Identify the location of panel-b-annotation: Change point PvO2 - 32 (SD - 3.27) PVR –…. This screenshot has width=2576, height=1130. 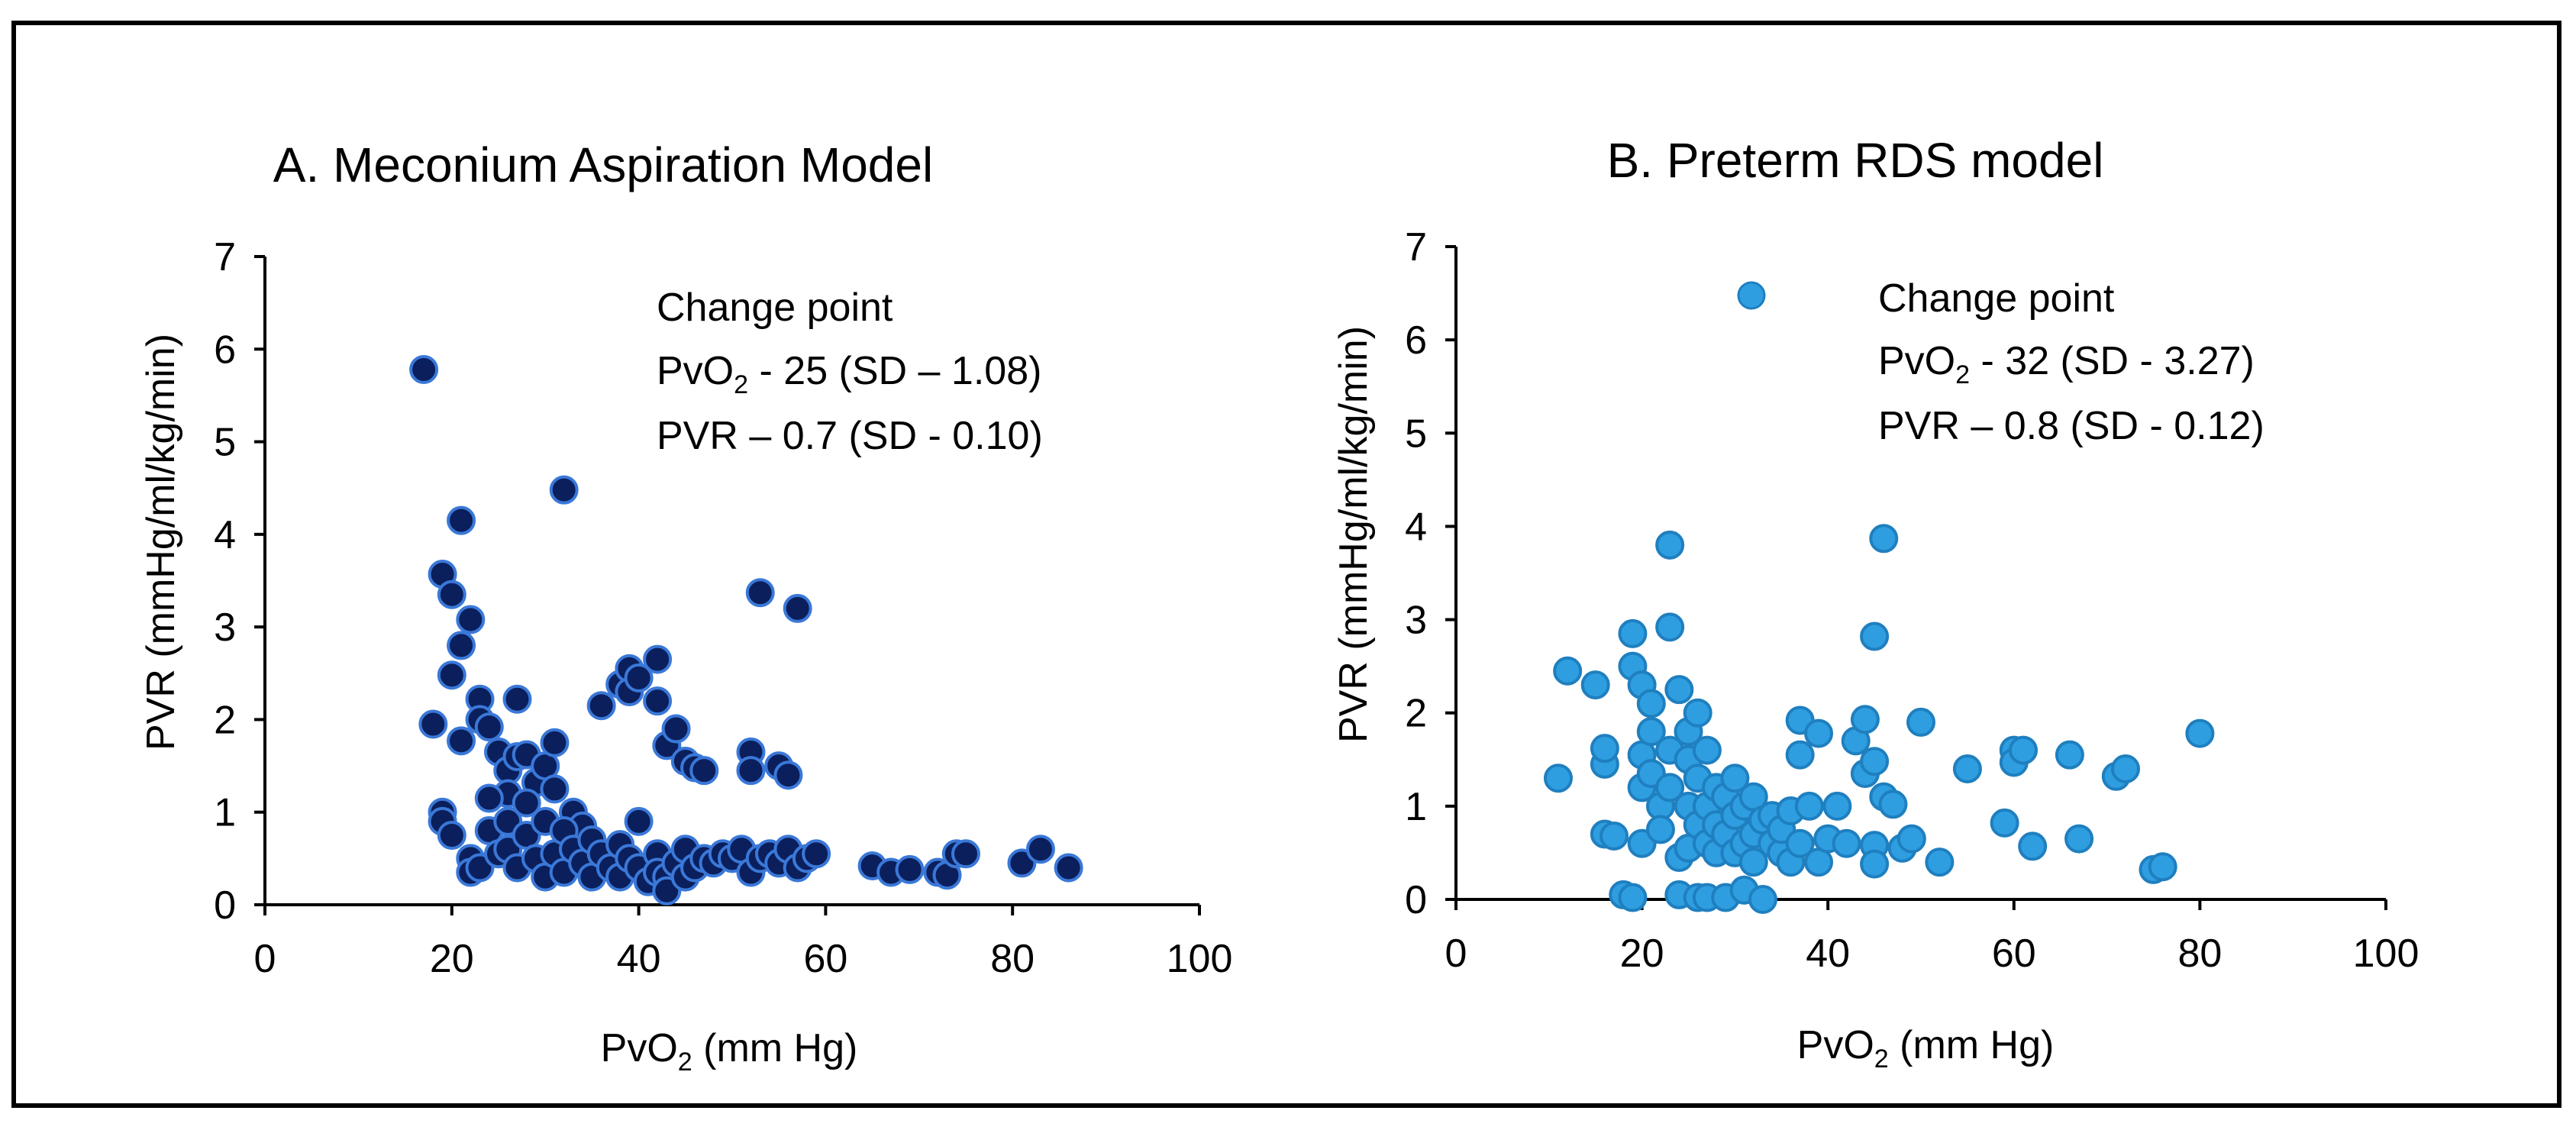
(2000, 362).